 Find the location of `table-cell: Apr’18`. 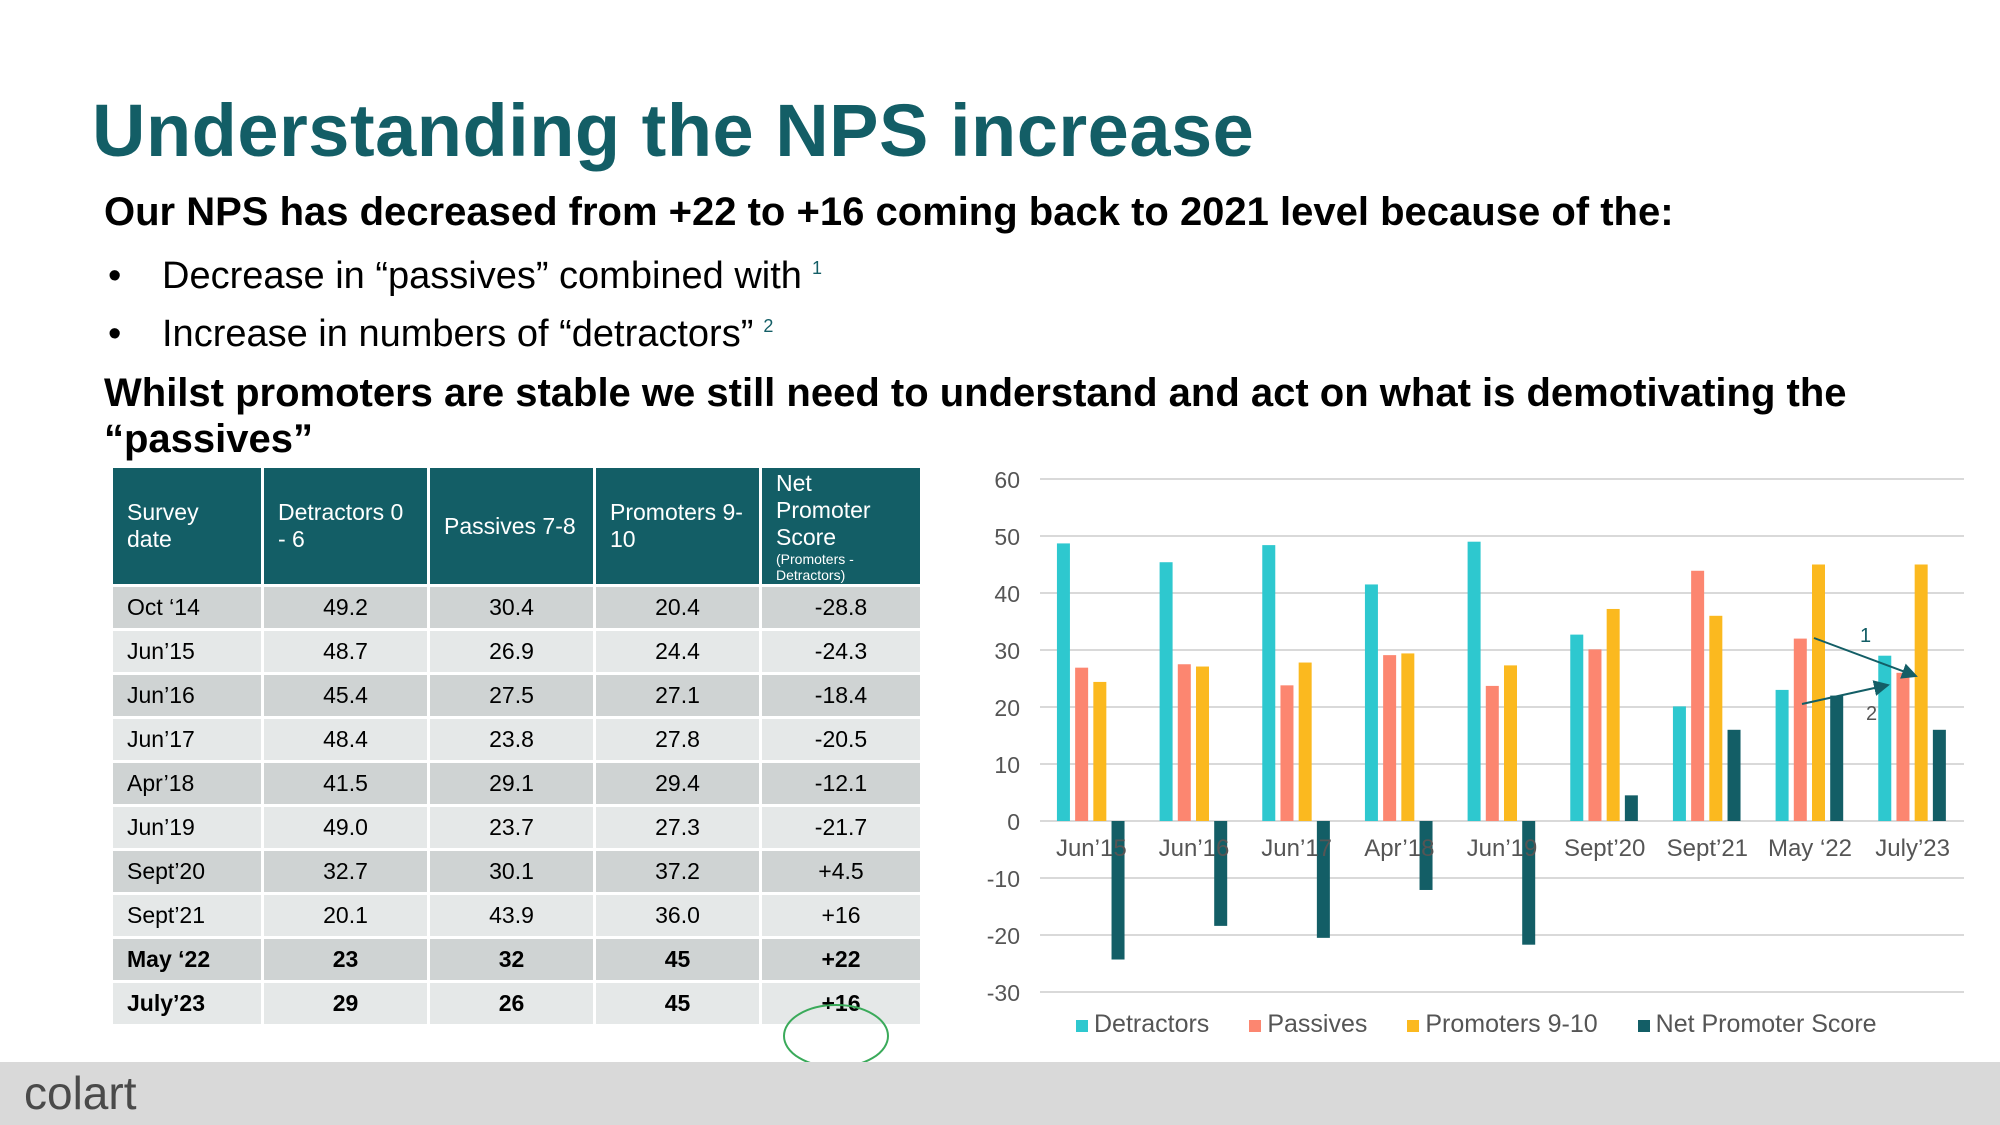

table-cell: Apr’18 is located at coordinates (187, 783).